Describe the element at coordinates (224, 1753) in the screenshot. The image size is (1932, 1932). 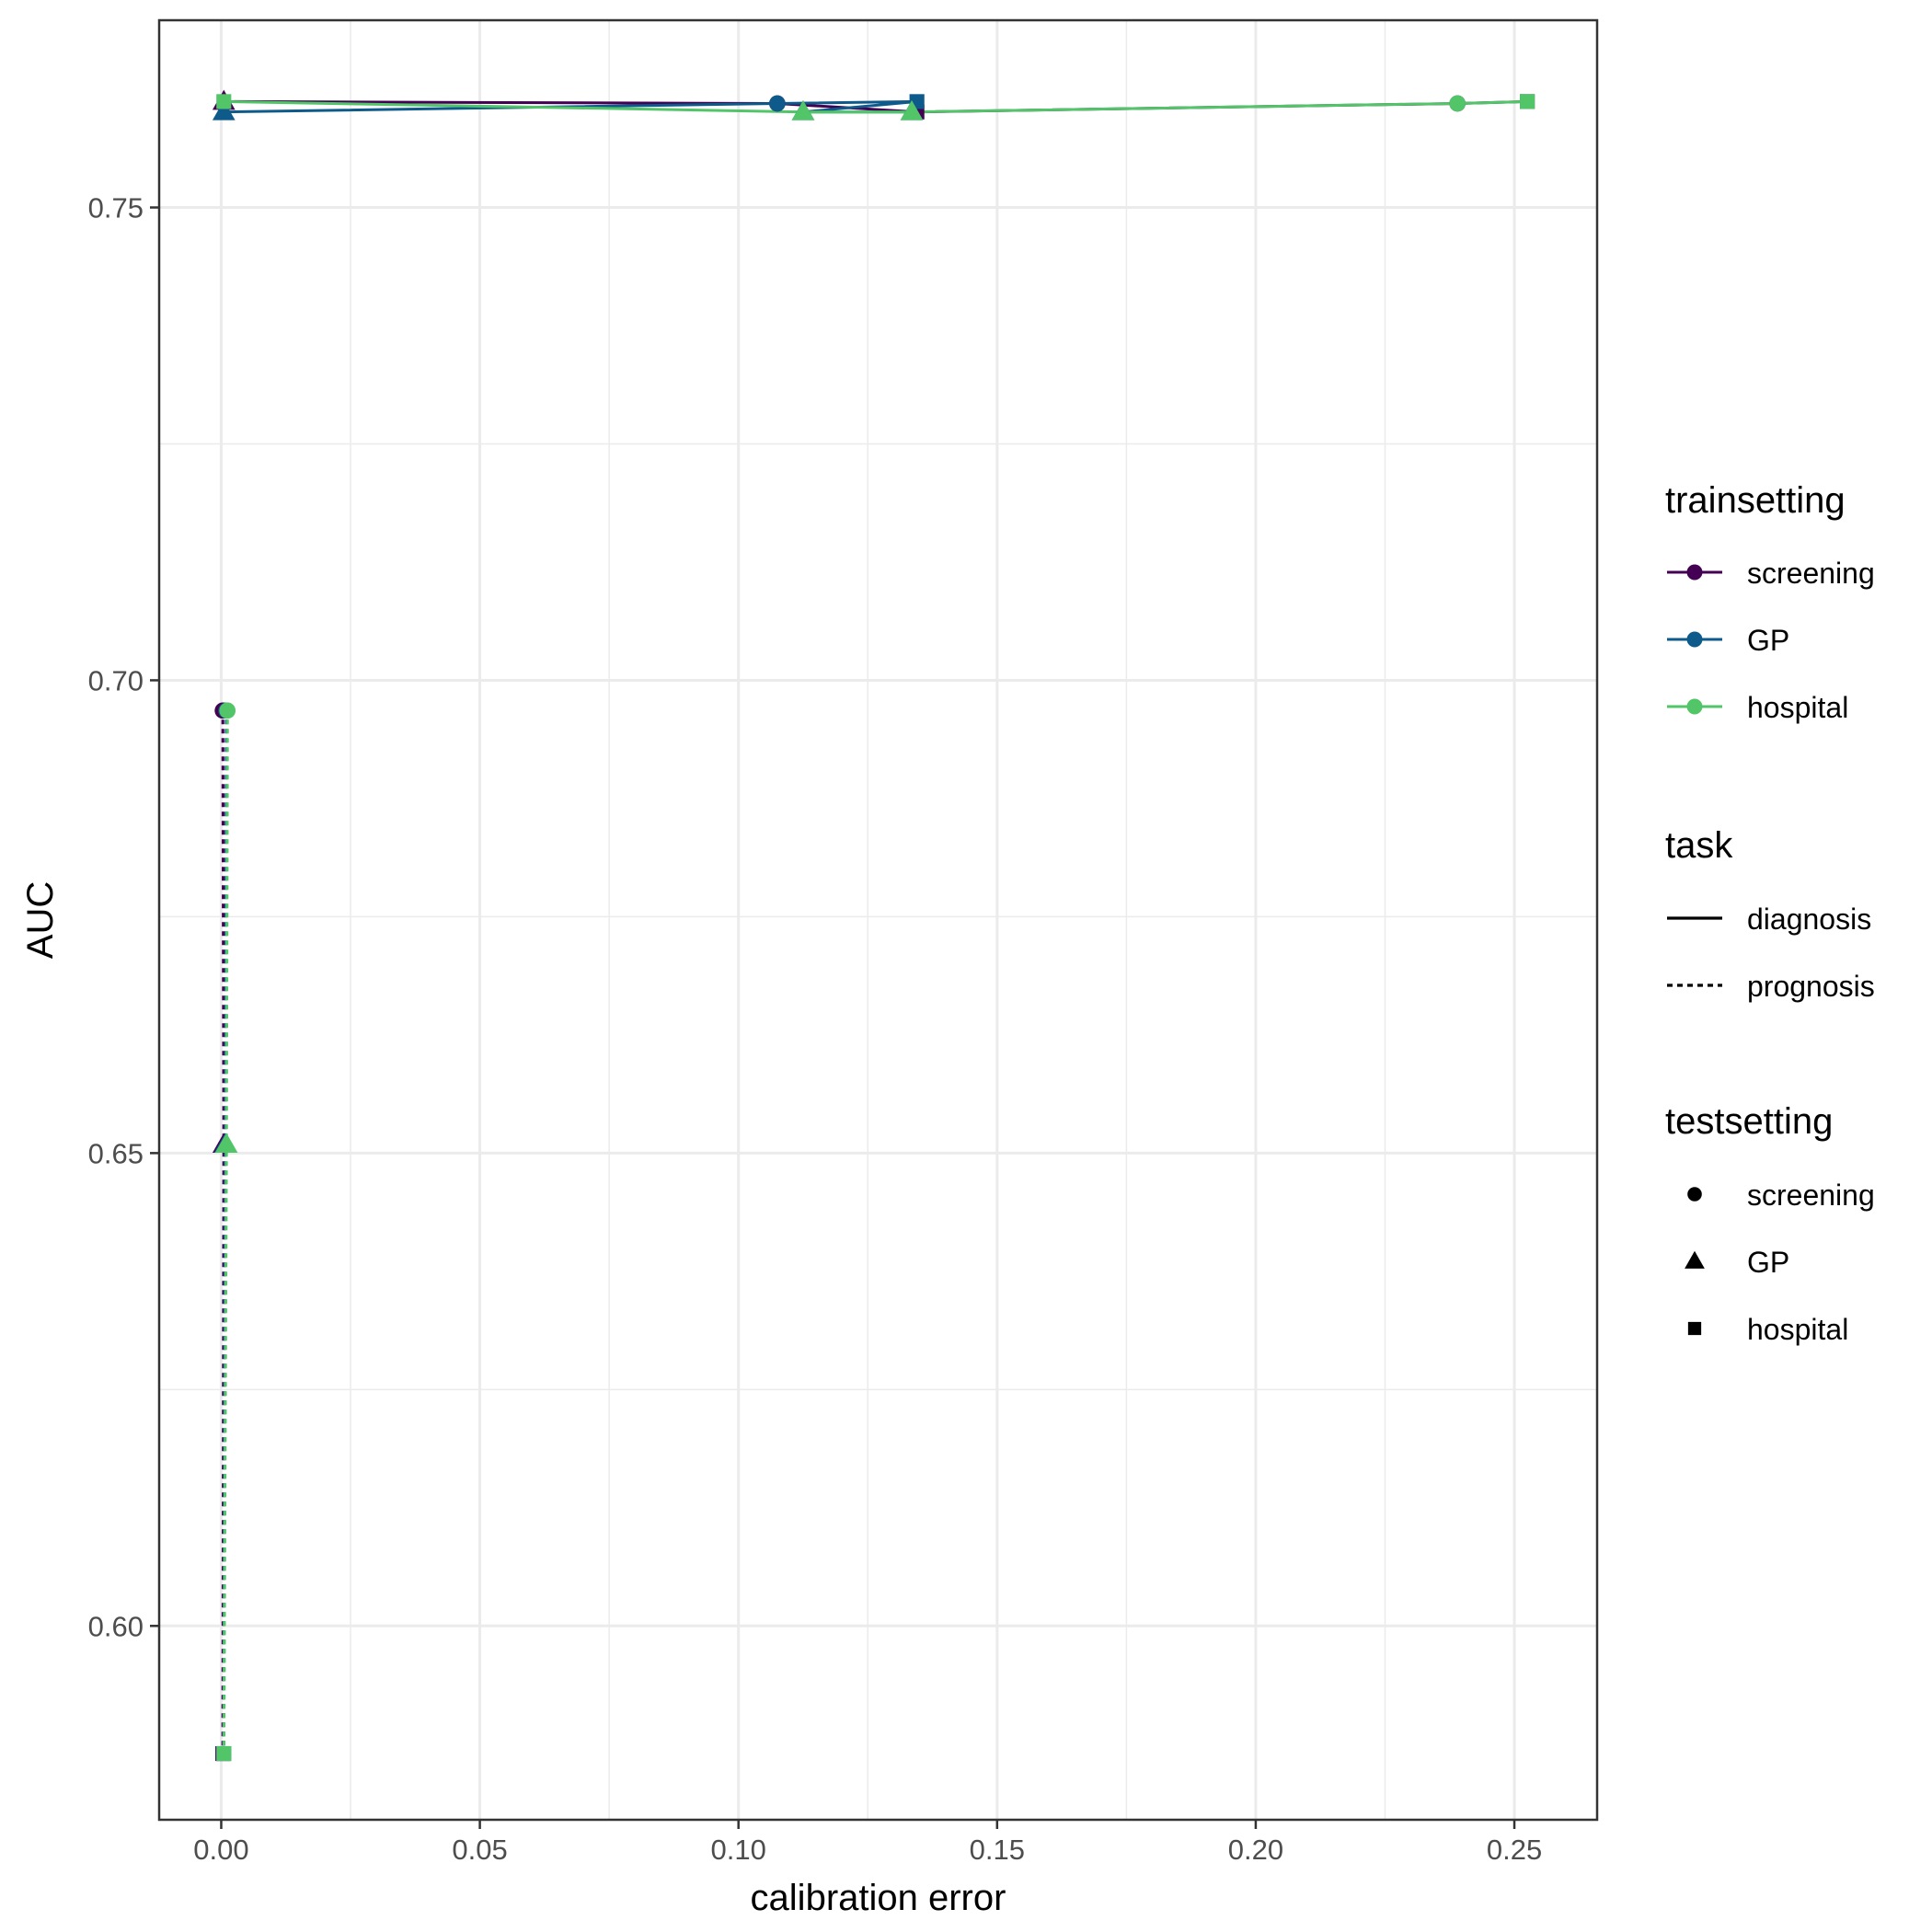
I see `point-hospital-prognosis-hospital` at that location.